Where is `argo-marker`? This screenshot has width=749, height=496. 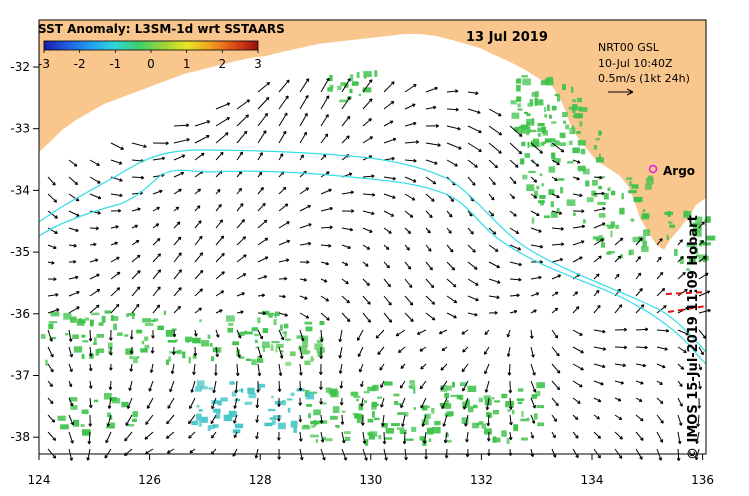
argo-marker is located at coordinates (653, 169).